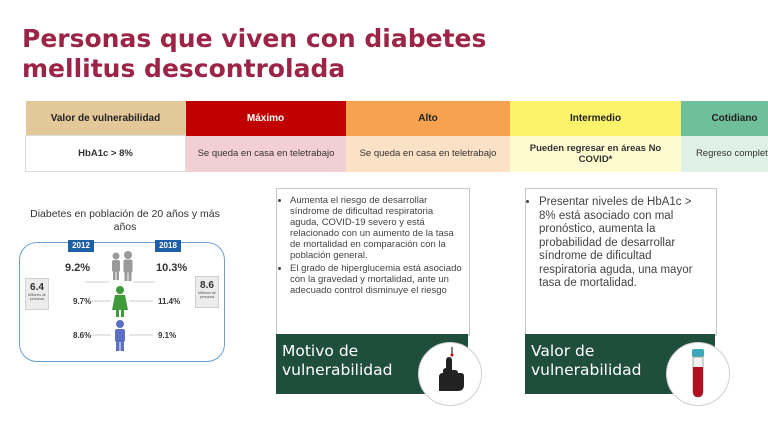 The image size is (768, 432). I want to click on header-intermedio: Intermedio, so click(595, 118).